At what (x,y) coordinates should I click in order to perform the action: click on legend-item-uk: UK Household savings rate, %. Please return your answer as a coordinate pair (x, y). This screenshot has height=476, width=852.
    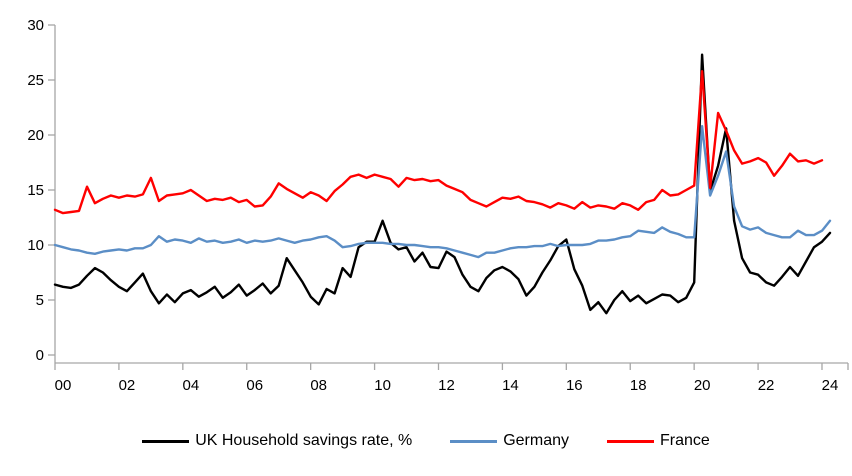
    Looking at the image, I should click on (277, 441).